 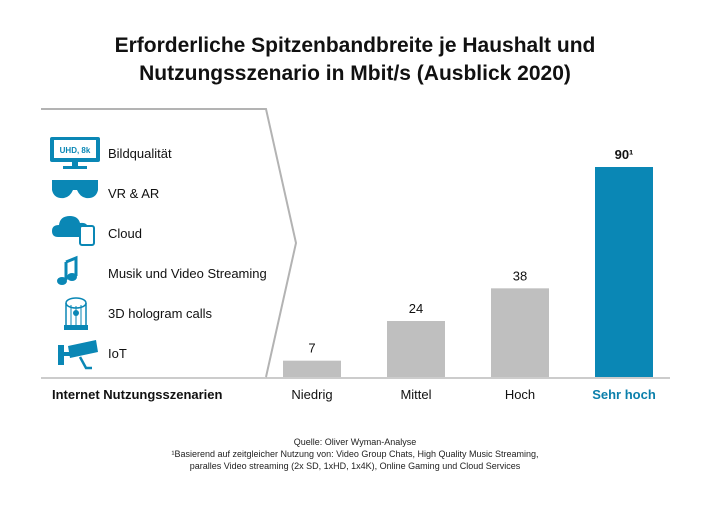 I want to click on source-note: Quelle: Oliver Wyman-Analyse, so click(x=355, y=442).